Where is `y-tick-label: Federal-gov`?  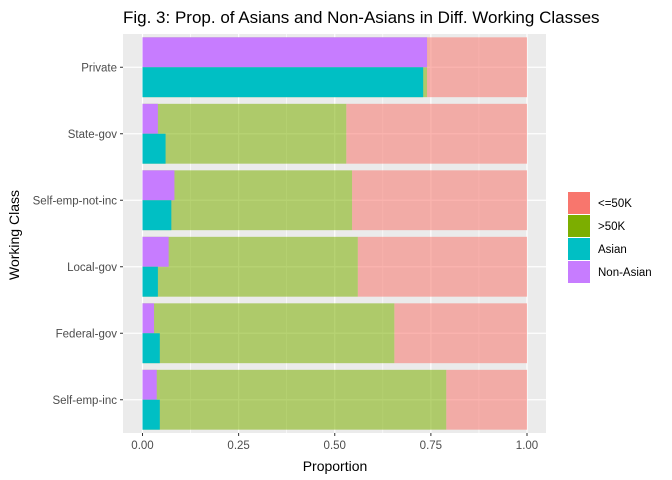 y-tick-label: Federal-gov is located at coordinates (87, 334).